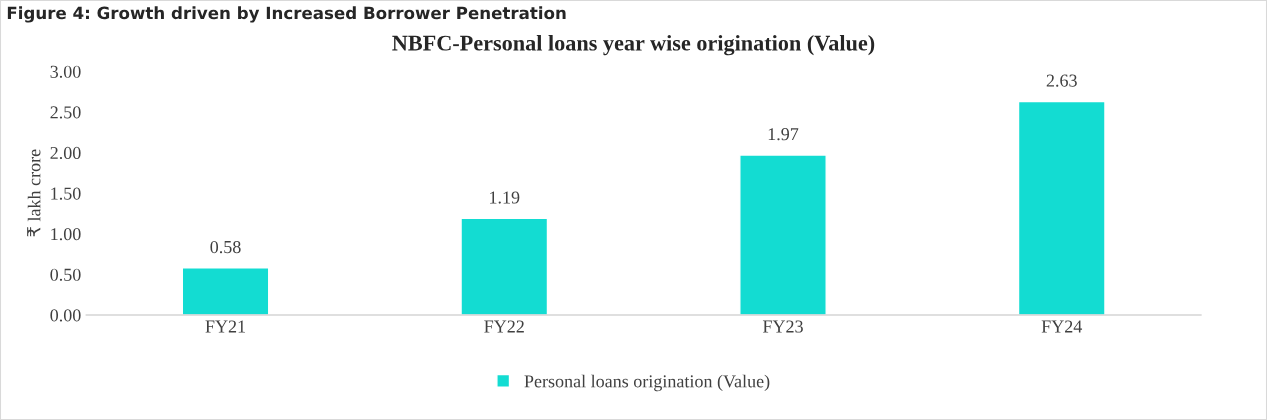 Image resolution: width=1267 pixels, height=420 pixels. What do you see at coordinates (225, 326) in the screenshot?
I see `x-tick-label: FY21` at bounding box center [225, 326].